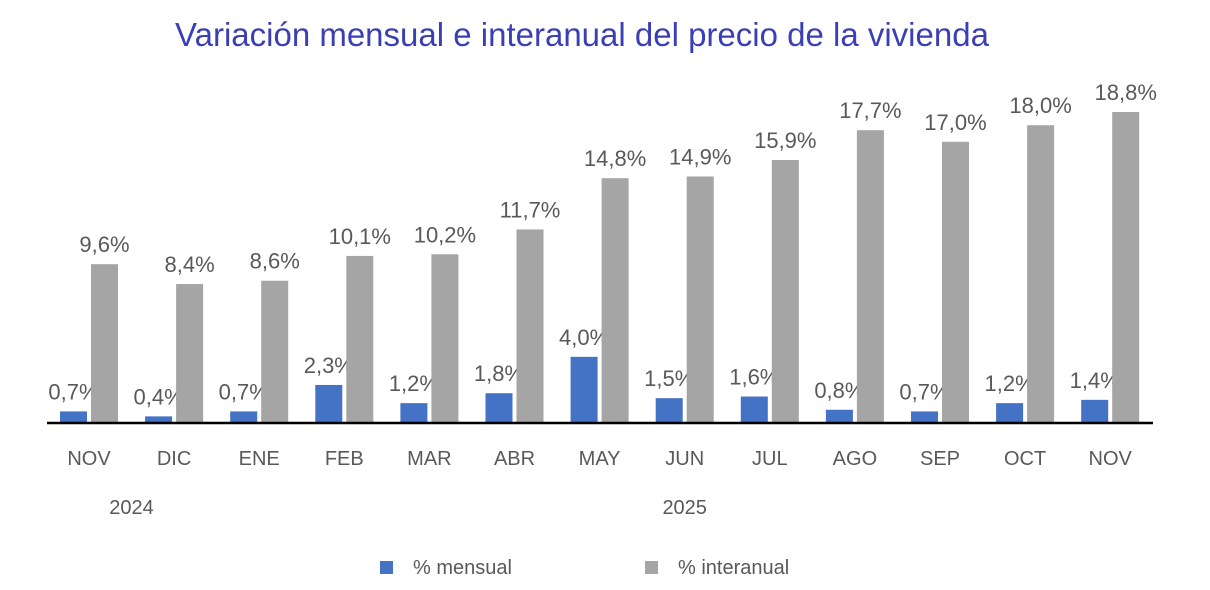 The image size is (1210, 590). What do you see at coordinates (329, 365) in the screenshot?
I see `data-label: 2,3%` at bounding box center [329, 365].